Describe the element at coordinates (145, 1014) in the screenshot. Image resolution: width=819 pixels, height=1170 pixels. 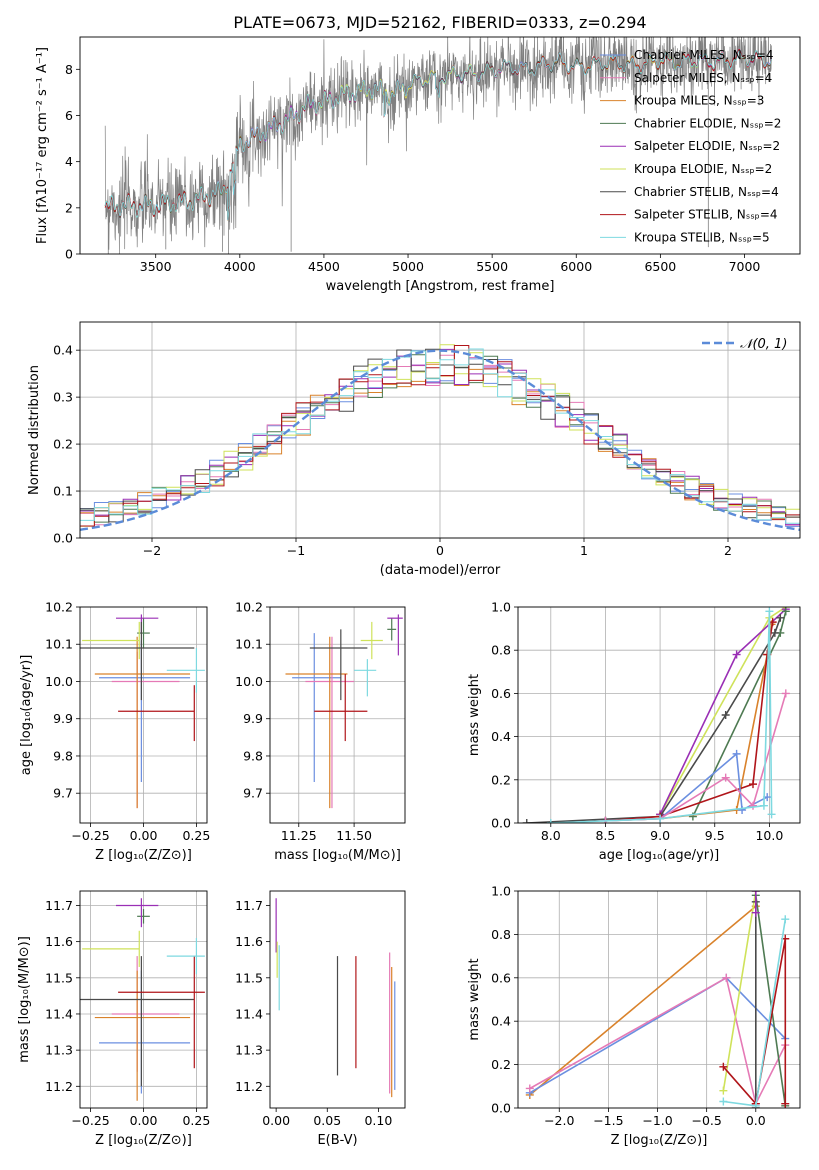
I see `errorbar-salpeter-miles` at that location.